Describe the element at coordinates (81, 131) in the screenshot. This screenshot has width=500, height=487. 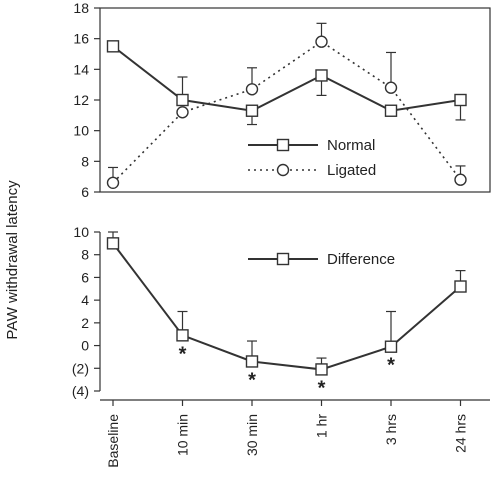
I see `top-panel-y-tick-label: 10` at that location.